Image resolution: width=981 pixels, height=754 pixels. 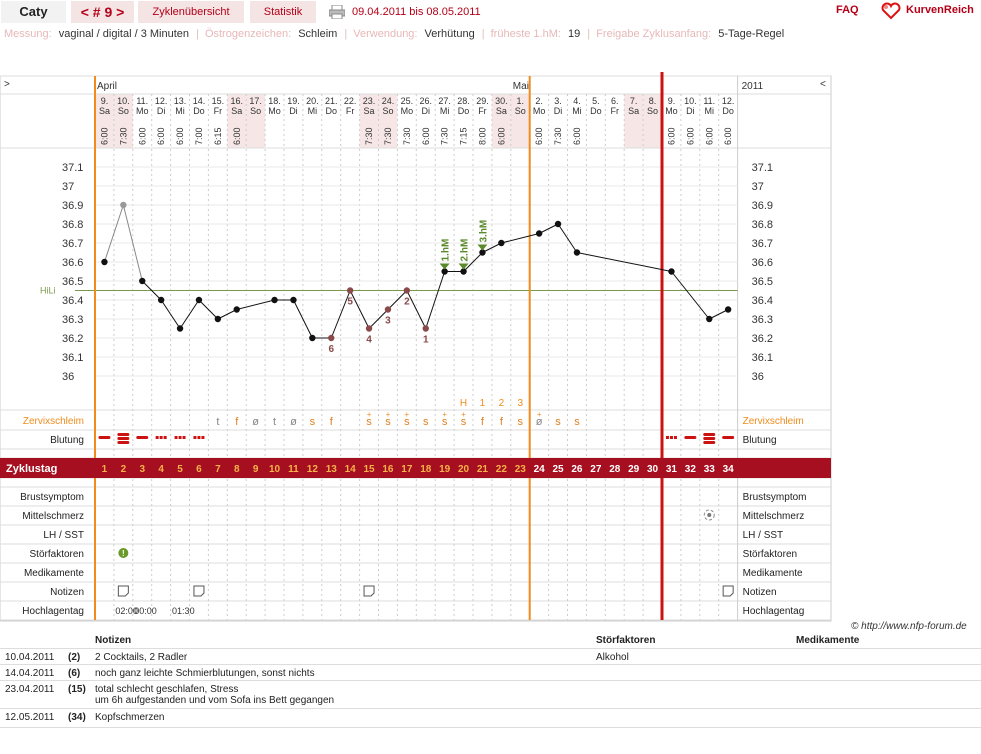 What do you see at coordinates (690, 111) in the screenshot?
I see `weekday-label: Di` at bounding box center [690, 111].